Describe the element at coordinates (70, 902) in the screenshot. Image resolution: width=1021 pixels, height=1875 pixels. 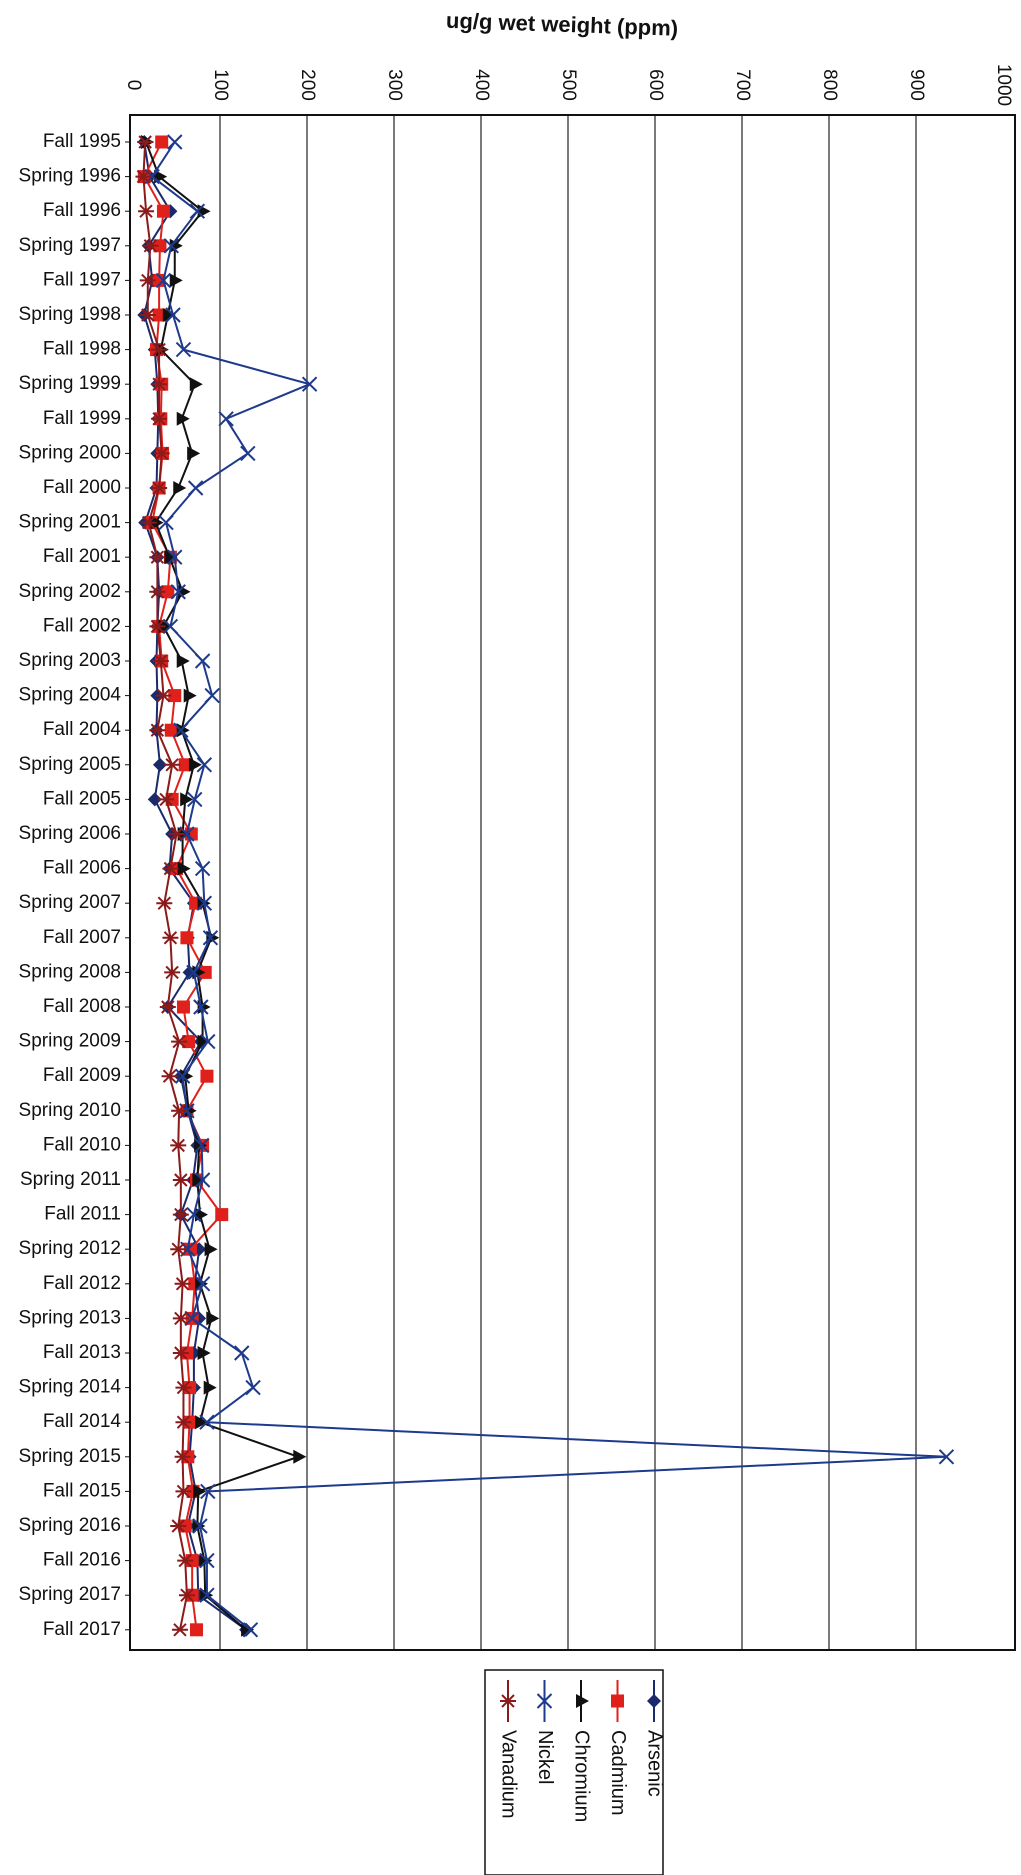
I see `category-label: Spring 2007` at that location.